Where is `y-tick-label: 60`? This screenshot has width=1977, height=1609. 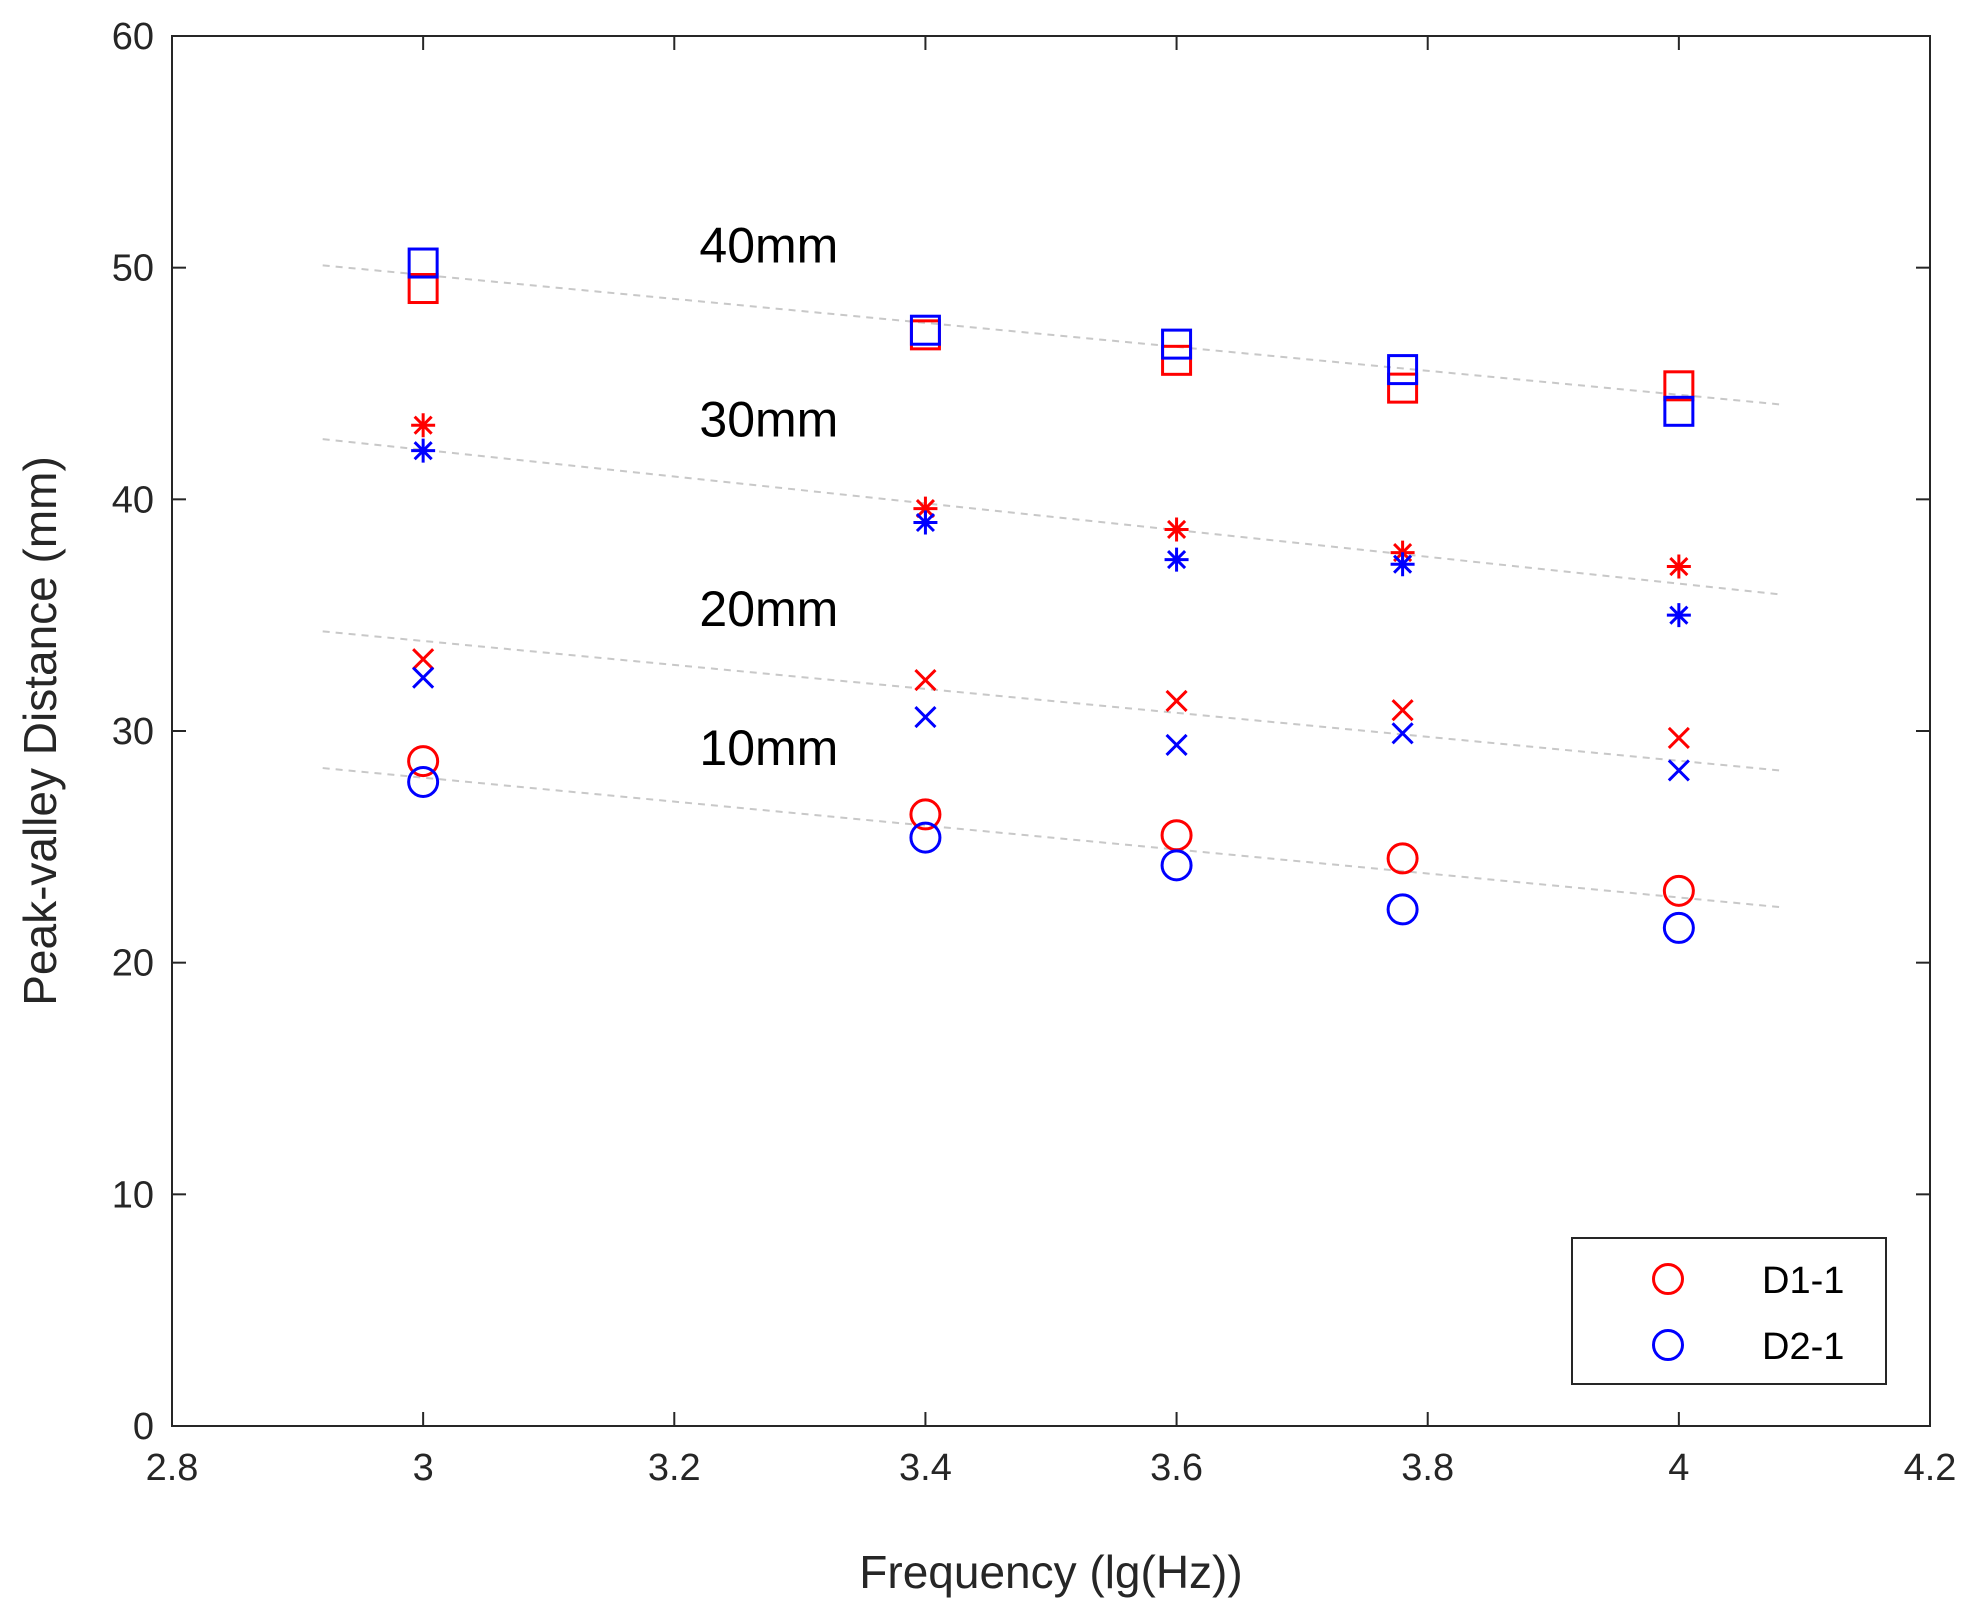
y-tick-label: 60 is located at coordinates (133, 37).